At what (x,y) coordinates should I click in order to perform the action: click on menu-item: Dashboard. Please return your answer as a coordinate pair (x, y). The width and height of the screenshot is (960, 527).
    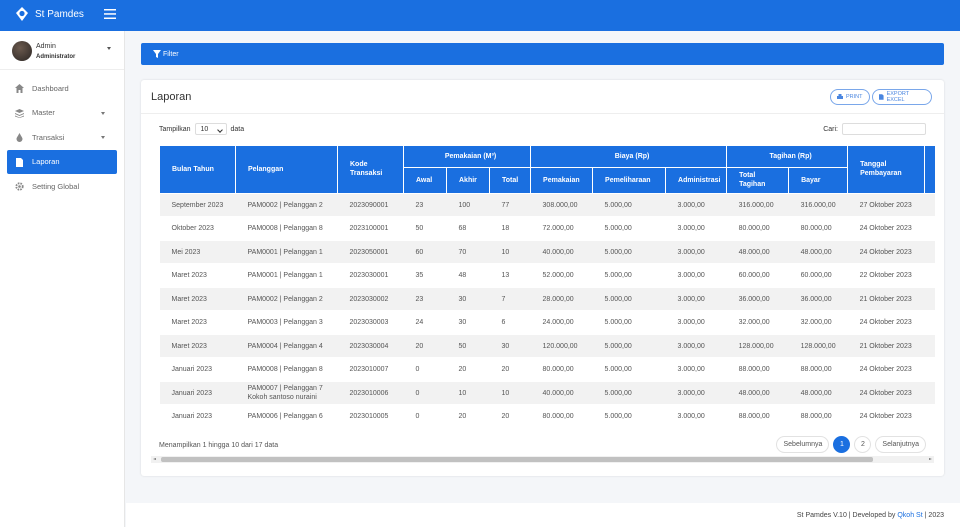
    Looking at the image, I should click on (62, 88).